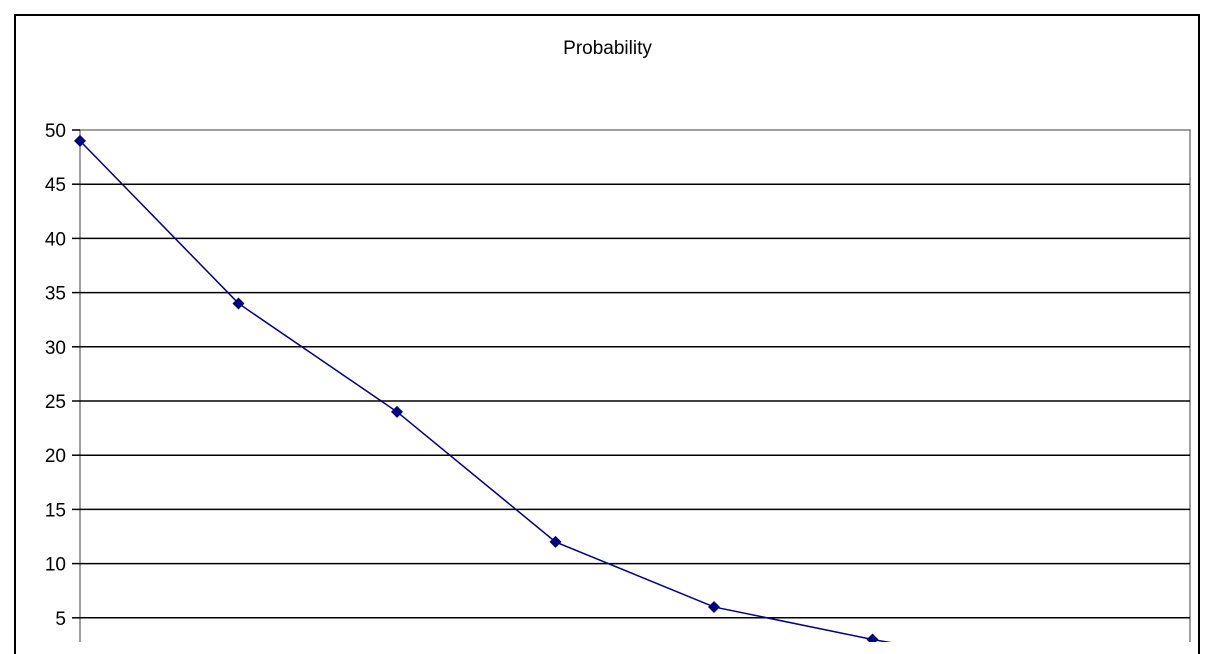  Describe the element at coordinates (60, 619) in the screenshot. I see `y-tick-label: 5` at that location.